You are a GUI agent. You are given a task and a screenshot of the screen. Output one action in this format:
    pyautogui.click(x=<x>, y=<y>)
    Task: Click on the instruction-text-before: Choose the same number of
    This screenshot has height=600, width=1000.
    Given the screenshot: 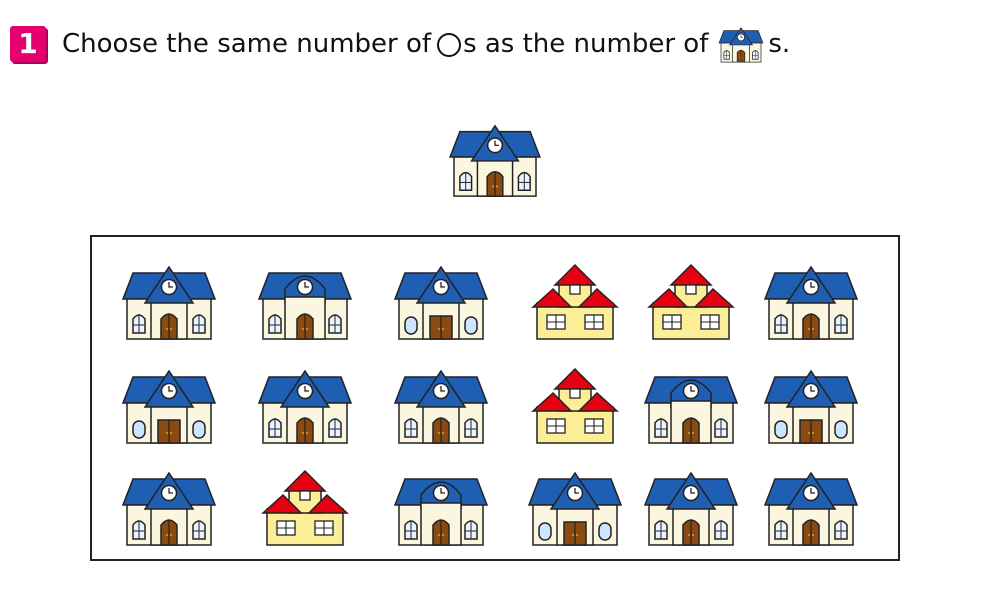 What is the action you would take?
    pyautogui.click(x=247, y=44)
    